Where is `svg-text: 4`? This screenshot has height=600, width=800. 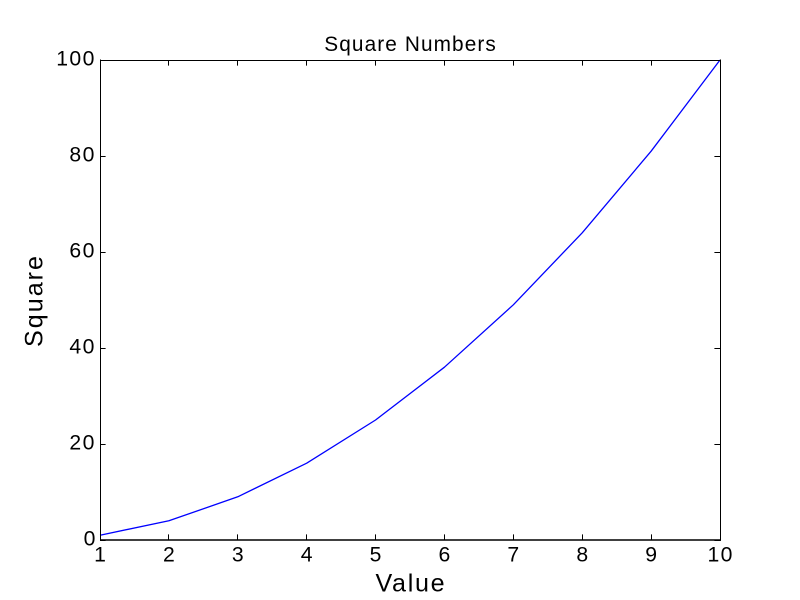 svg-text: 4 is located at coordinates (307, 555).